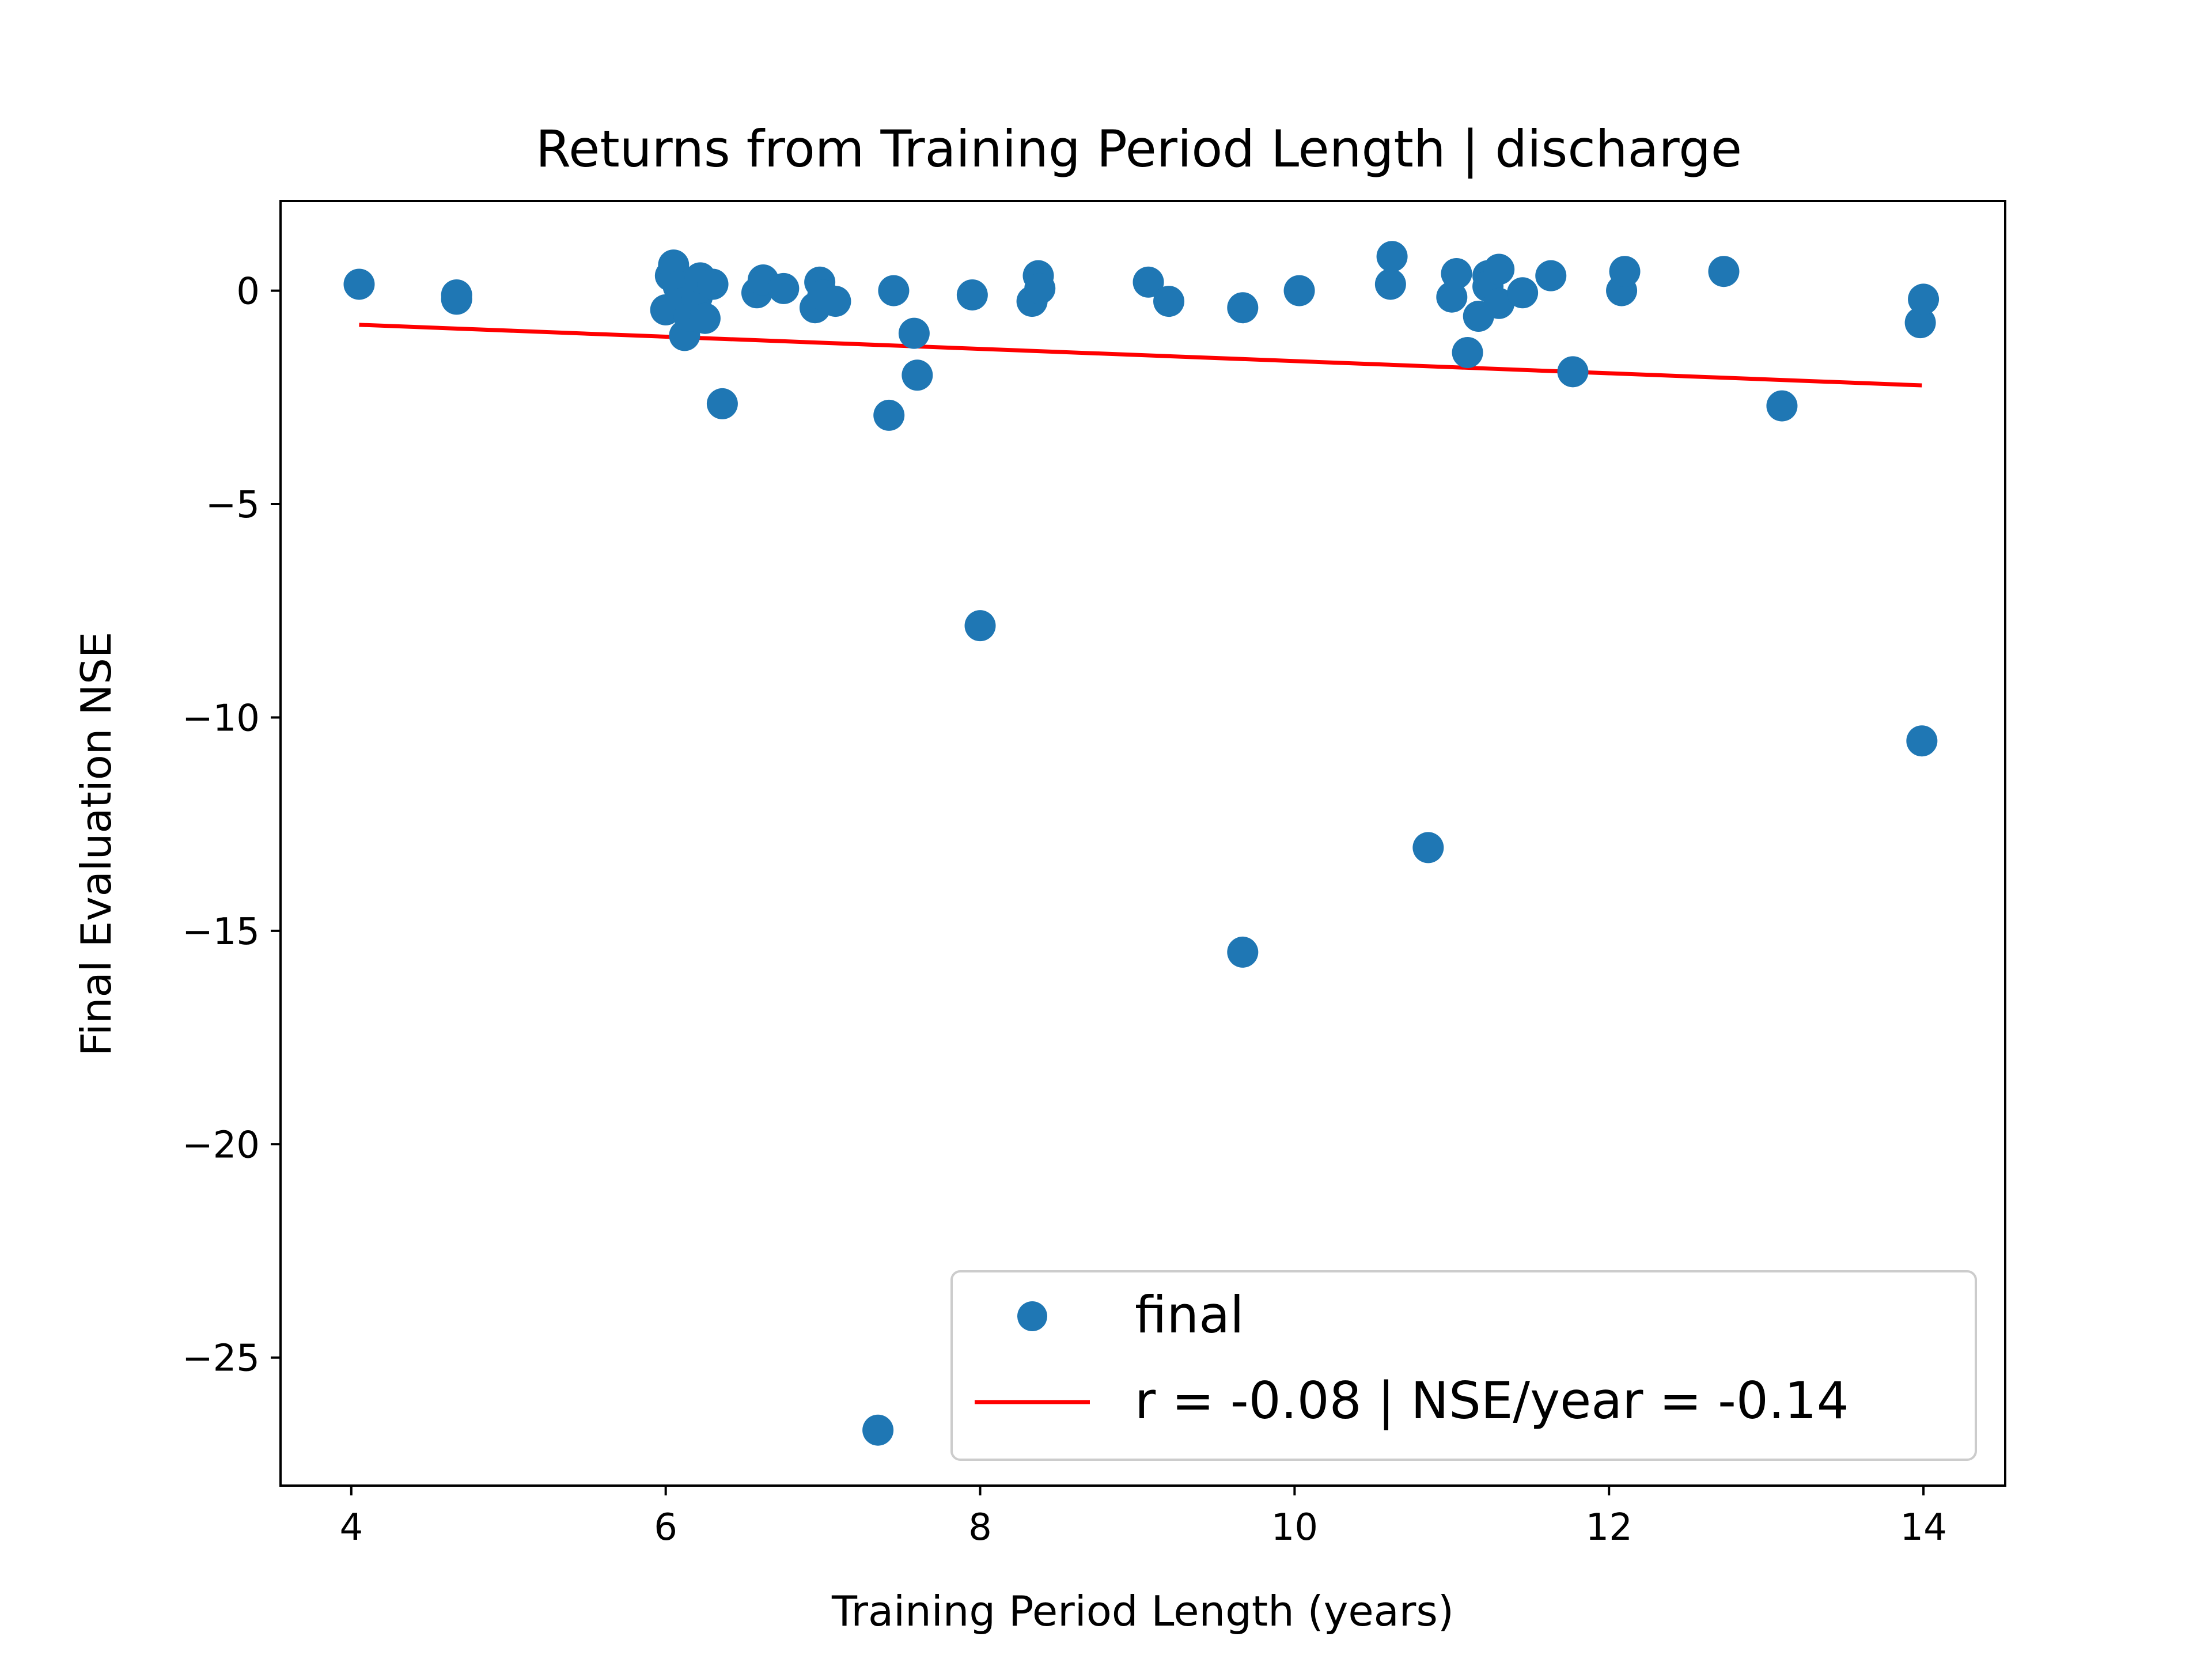 The width and height of the screenshot is (2212, 1659). What do you see at coordinates (1142, 1611) in the screenshot?
I see `x-axis-label: Training Period Length (years)` at bounding box center [1142, 1611].